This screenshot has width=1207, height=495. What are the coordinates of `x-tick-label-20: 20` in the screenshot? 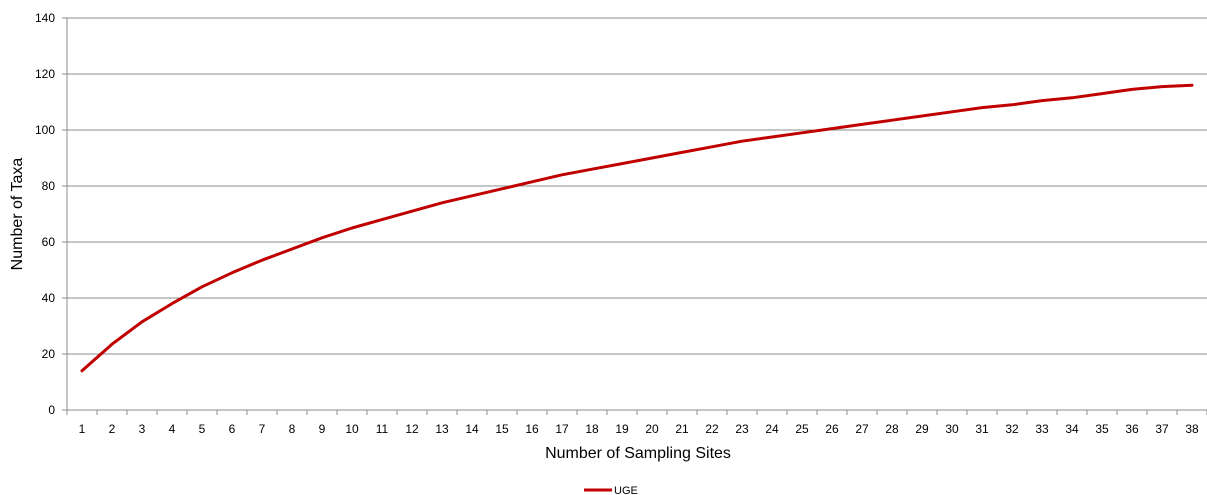 It's located at (652, 429).